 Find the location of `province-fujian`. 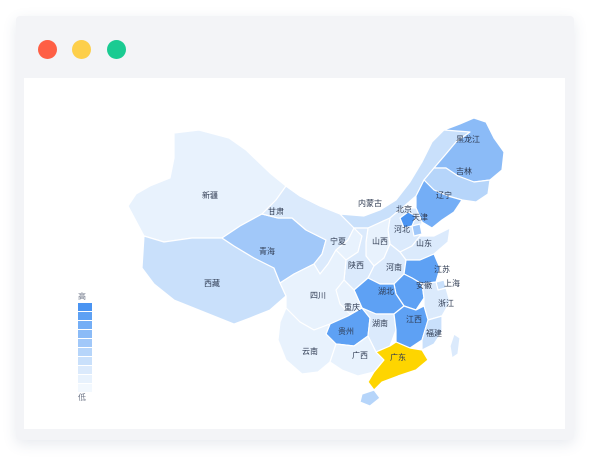

province-fujian is located at coordinates (432, 333).